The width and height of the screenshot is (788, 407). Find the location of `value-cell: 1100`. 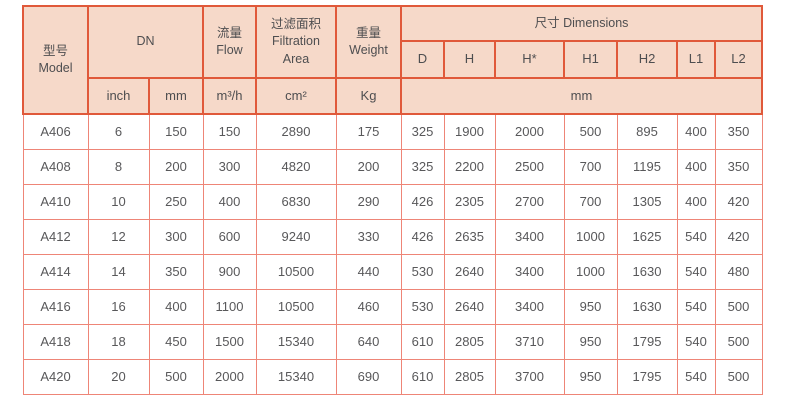

value-cell: 1100 is located at coordinates (229, 306).